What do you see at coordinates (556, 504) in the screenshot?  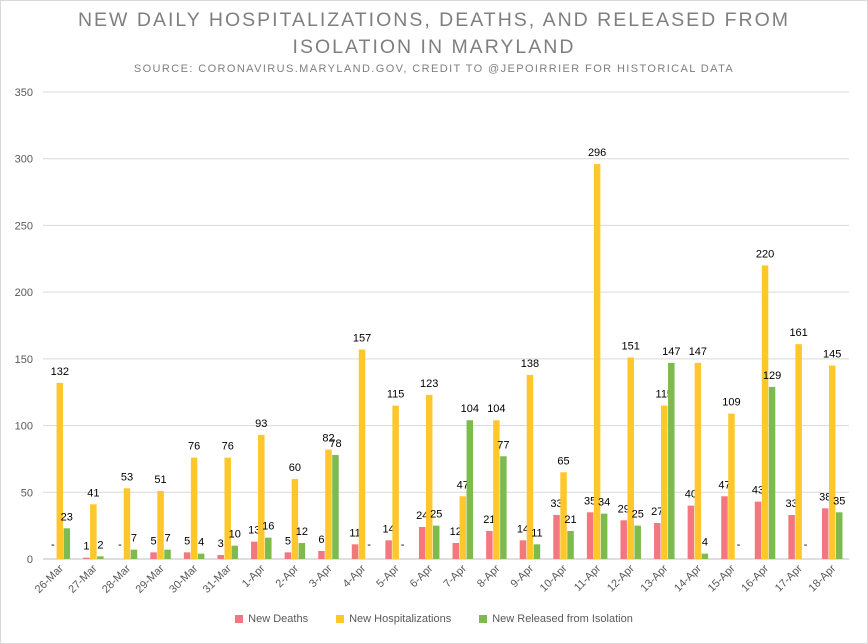 I see `data-label: 33` at bounding box center [556, 504].